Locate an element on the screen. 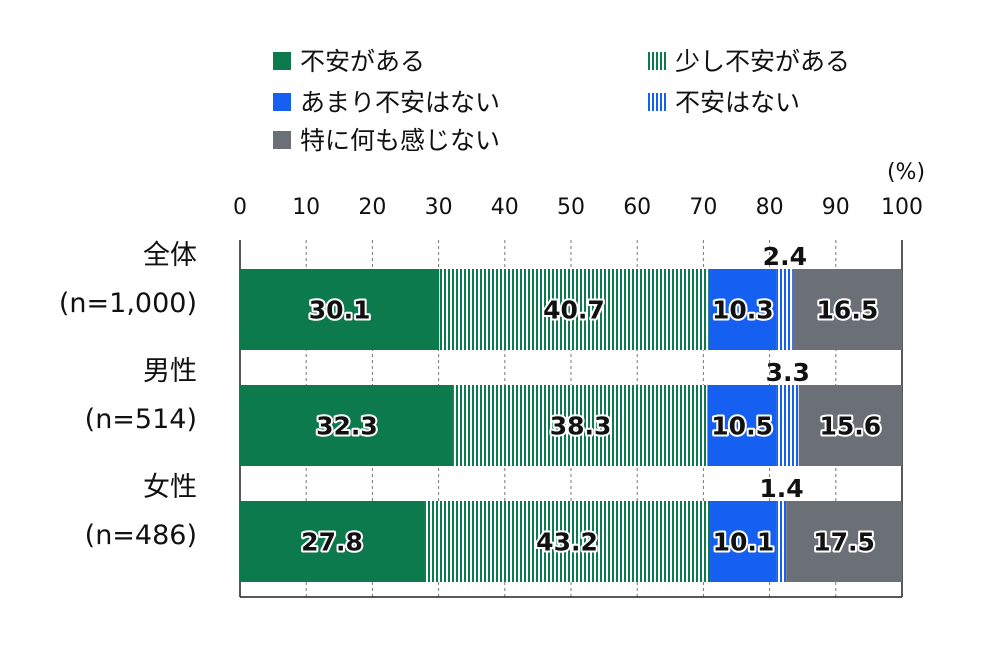  x-tick-label: 50 is located at coordinates (571, 207).